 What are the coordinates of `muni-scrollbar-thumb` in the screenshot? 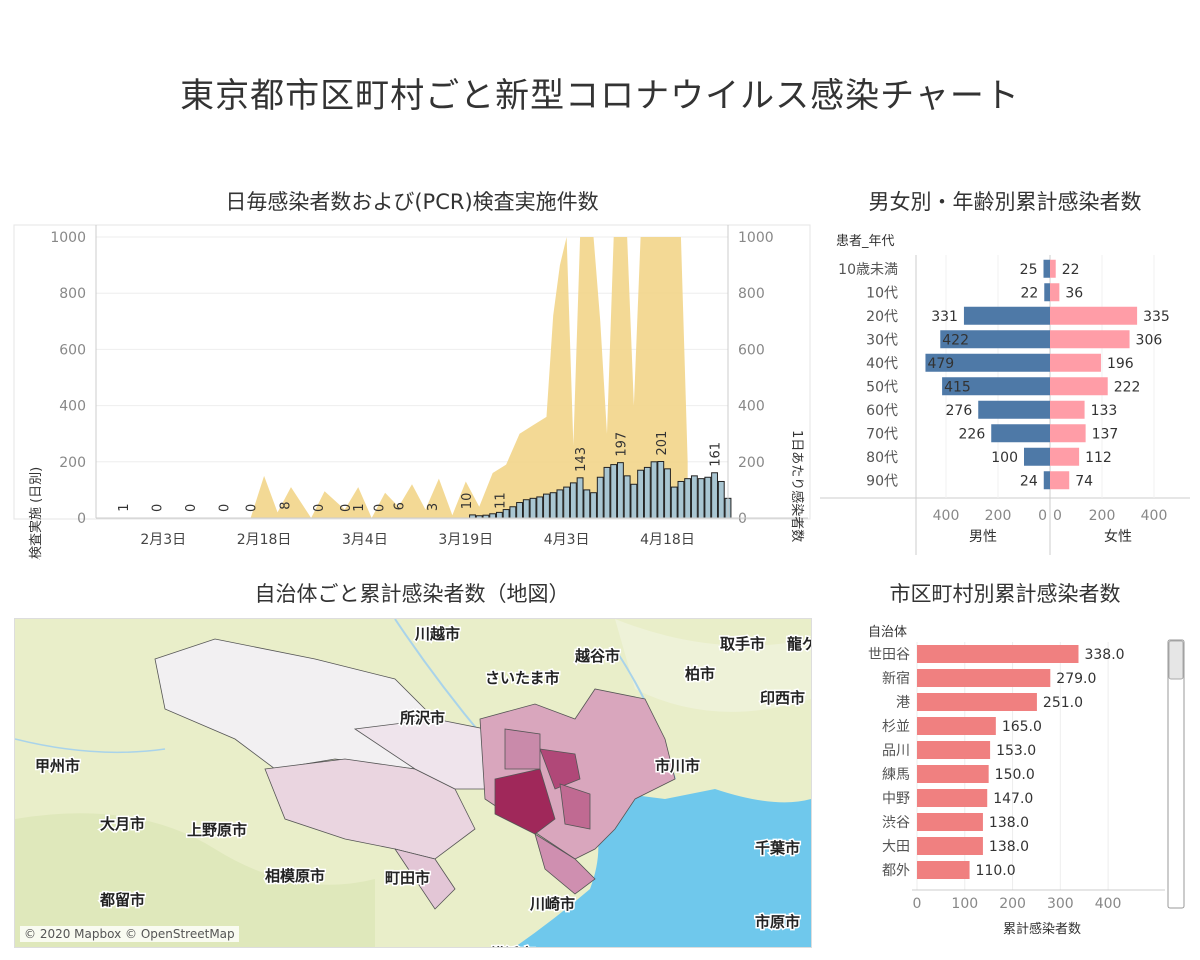 It's located at (1176, 660).